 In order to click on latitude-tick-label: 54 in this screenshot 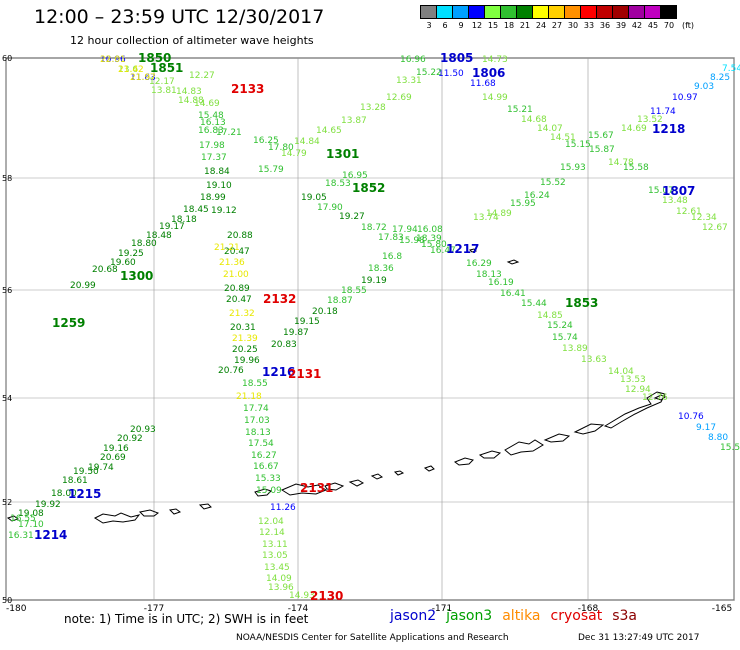, I will do `click(7, 398)`.